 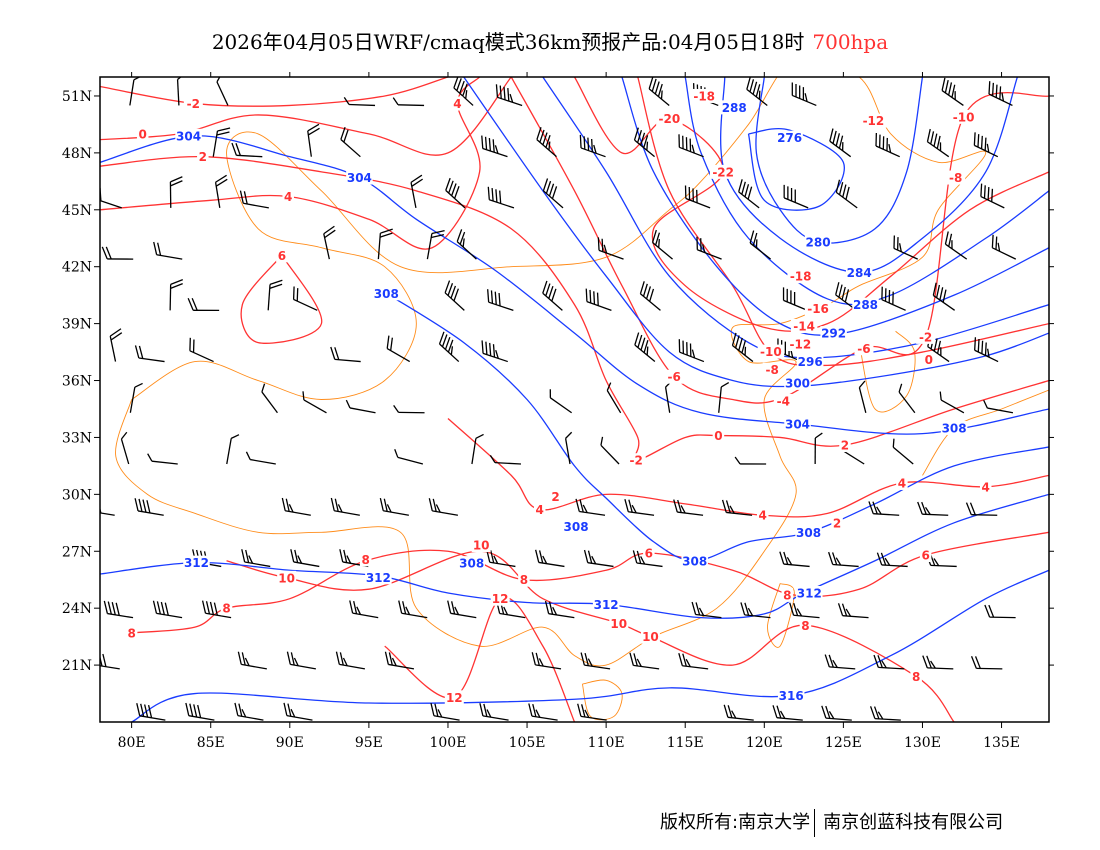 I want to click on temperature-label: -22, so click(x=723, y=172).